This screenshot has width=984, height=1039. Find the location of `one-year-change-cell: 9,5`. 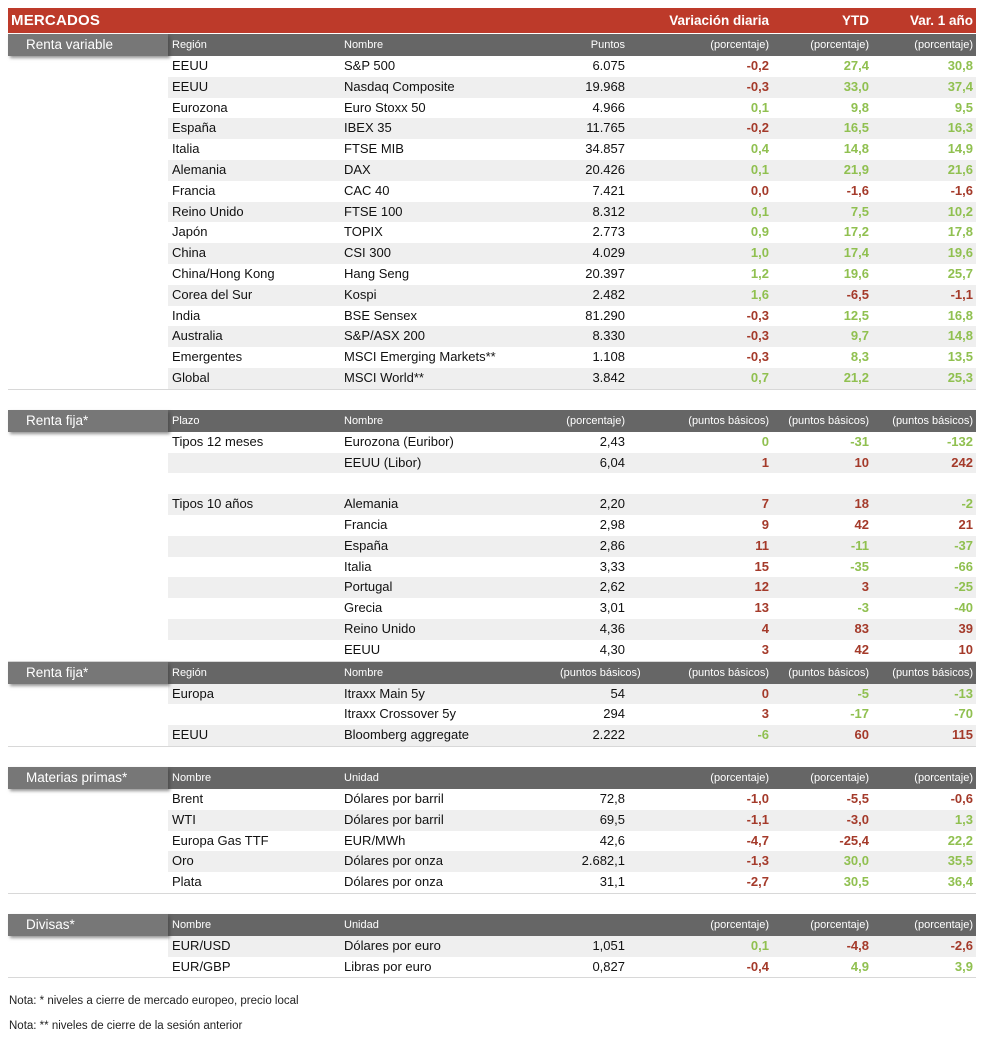

one-year-change-cell: 9,5 is located at coordinates (963, 107).